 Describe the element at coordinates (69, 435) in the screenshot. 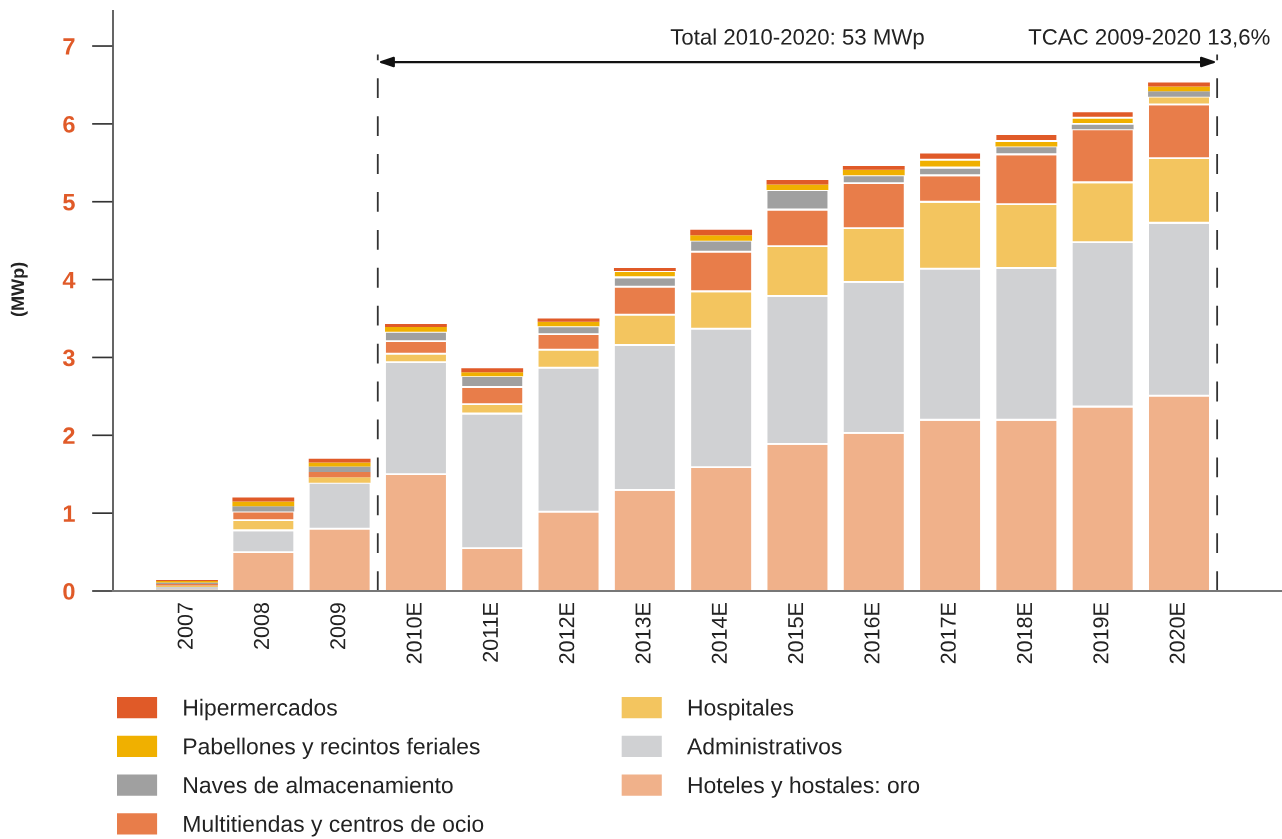

I see `y-tick-label: 2` at that location.